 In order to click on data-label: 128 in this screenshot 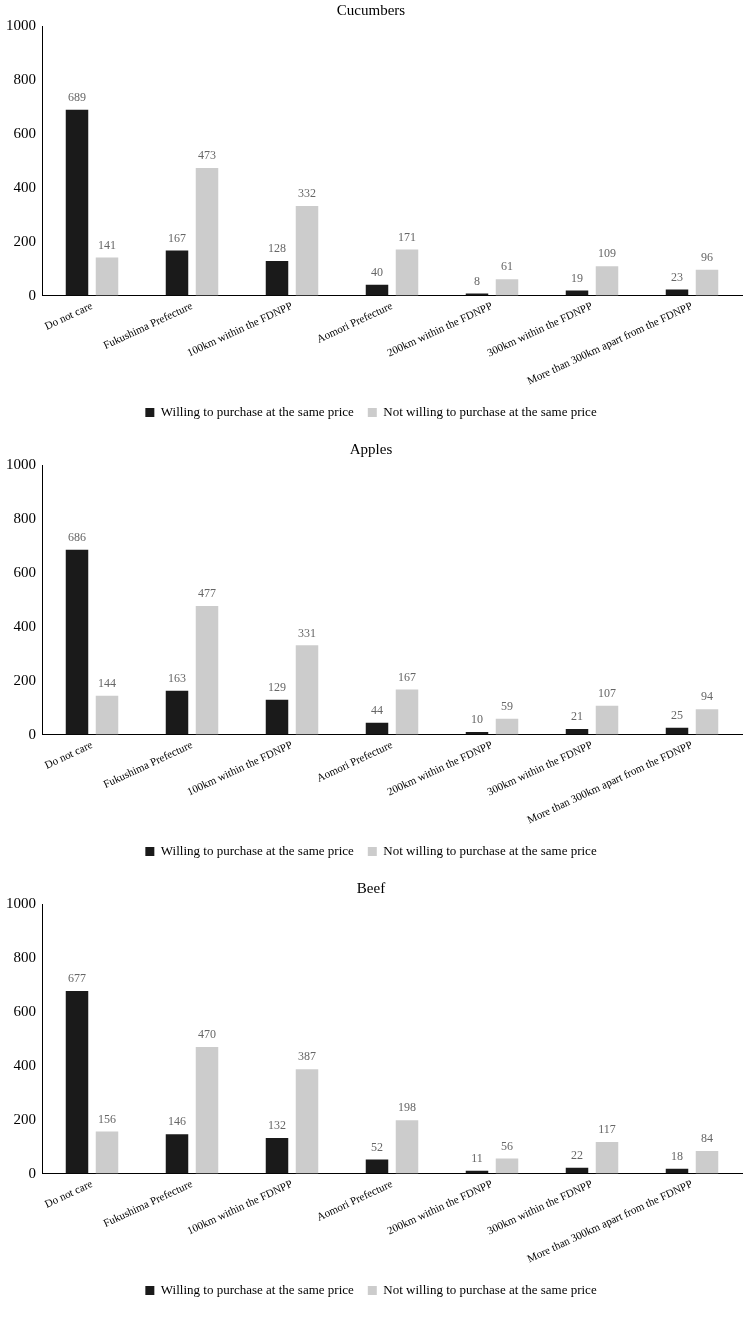, I will do `click(277, 248)`.